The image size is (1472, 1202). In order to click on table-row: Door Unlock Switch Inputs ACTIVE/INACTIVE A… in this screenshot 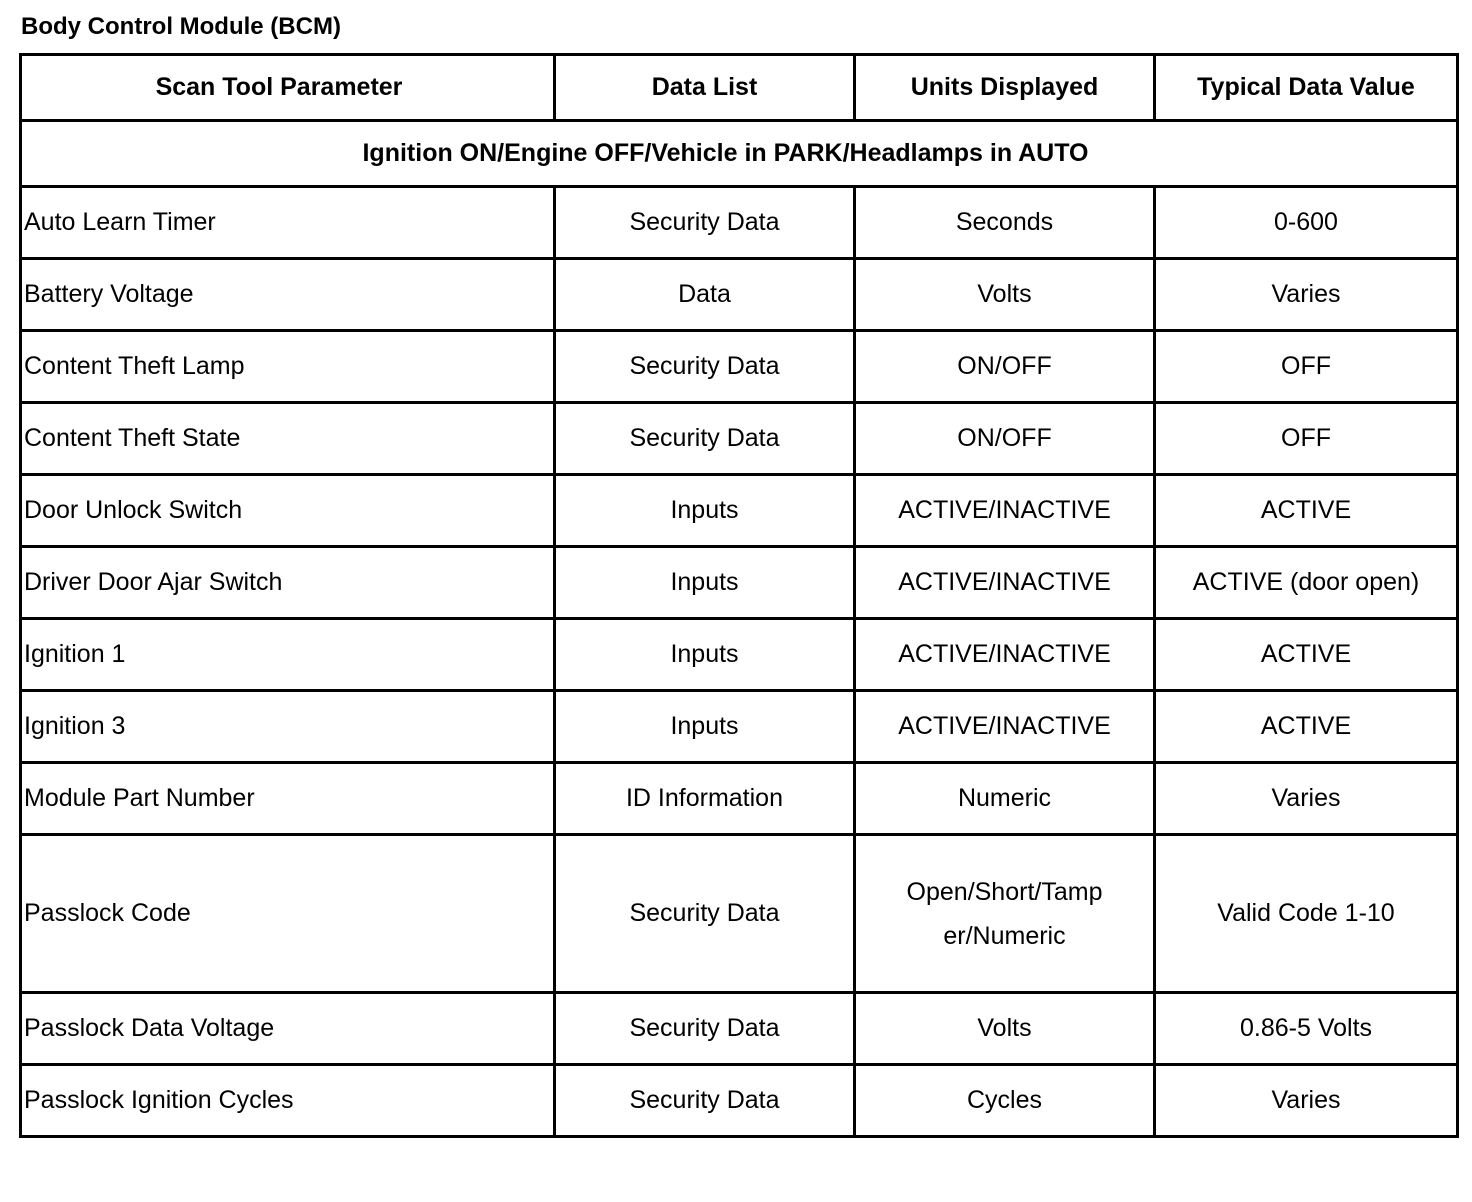, I will do `click(739, 510)`.